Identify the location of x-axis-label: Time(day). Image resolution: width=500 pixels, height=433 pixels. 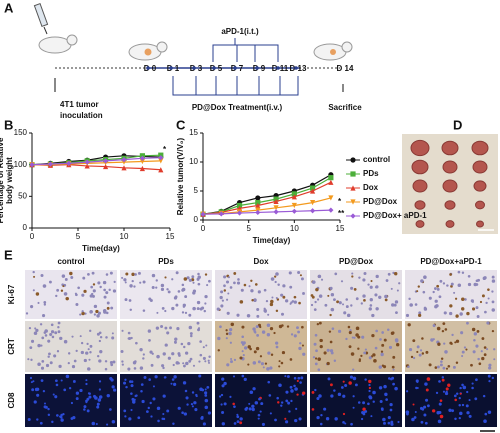
(272, 240).